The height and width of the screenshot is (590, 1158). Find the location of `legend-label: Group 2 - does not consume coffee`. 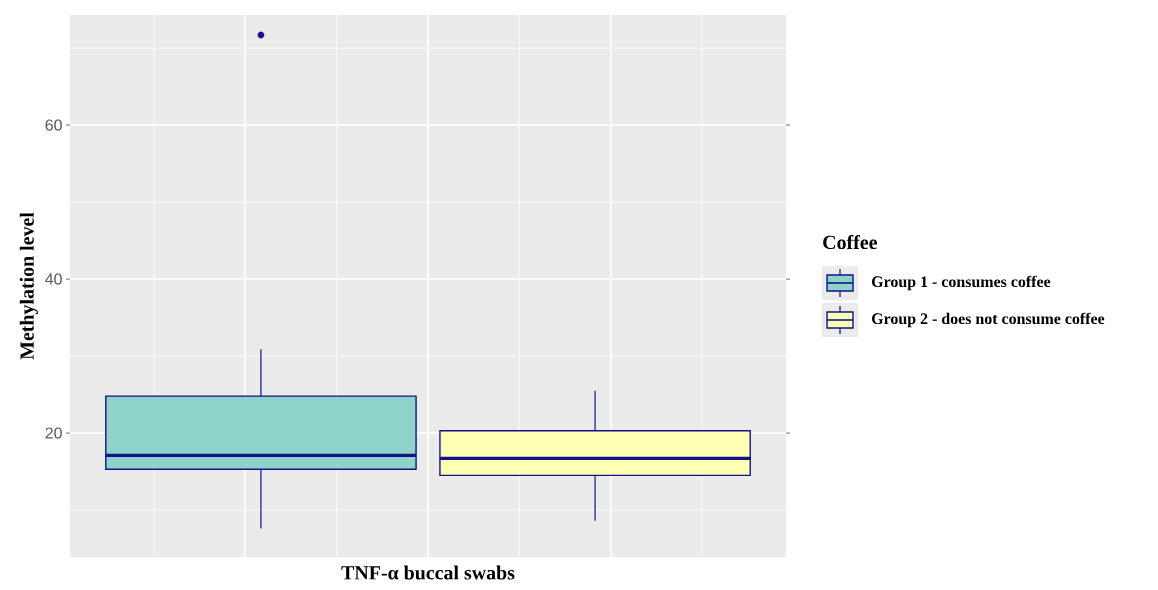

legend-label: Group 2 - does not consume coffee is located at coordinates (988, 320).